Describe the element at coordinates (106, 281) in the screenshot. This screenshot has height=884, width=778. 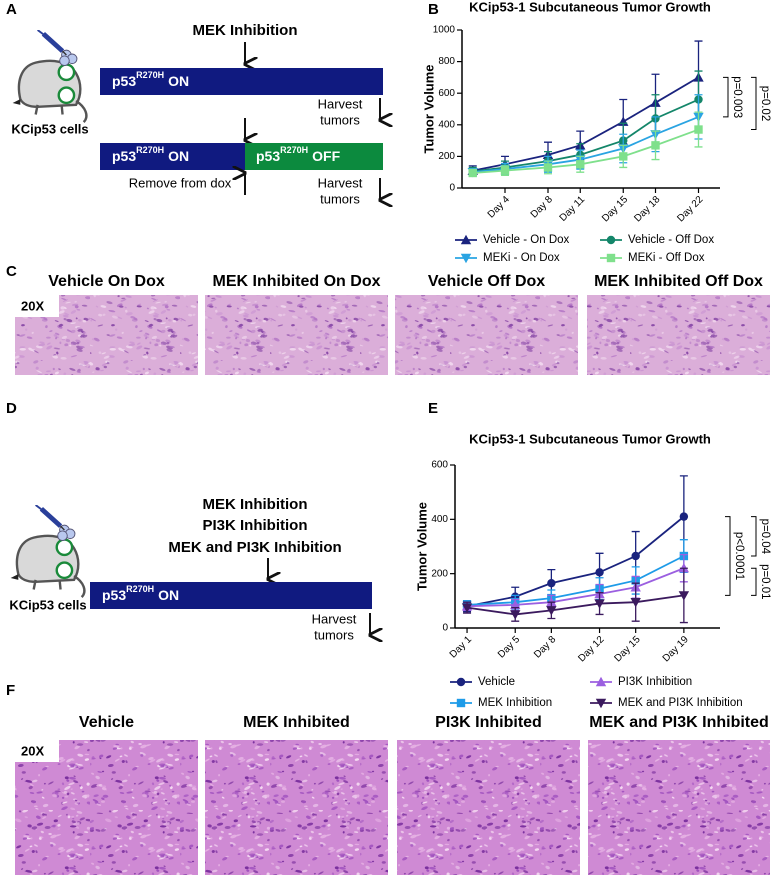
I see `image-title: Vehicle On Dox` at that location.